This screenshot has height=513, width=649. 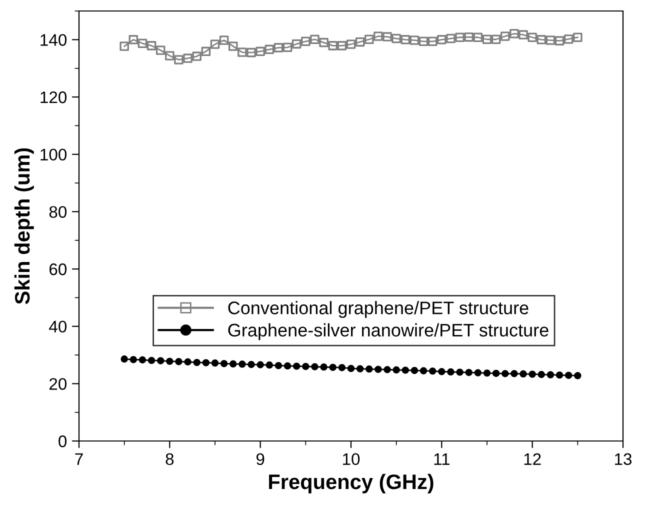 What do you see at coordinates (623, 459) in the screenshot?
I see `x-tick-label: 13` at bounding box center [623, 459].